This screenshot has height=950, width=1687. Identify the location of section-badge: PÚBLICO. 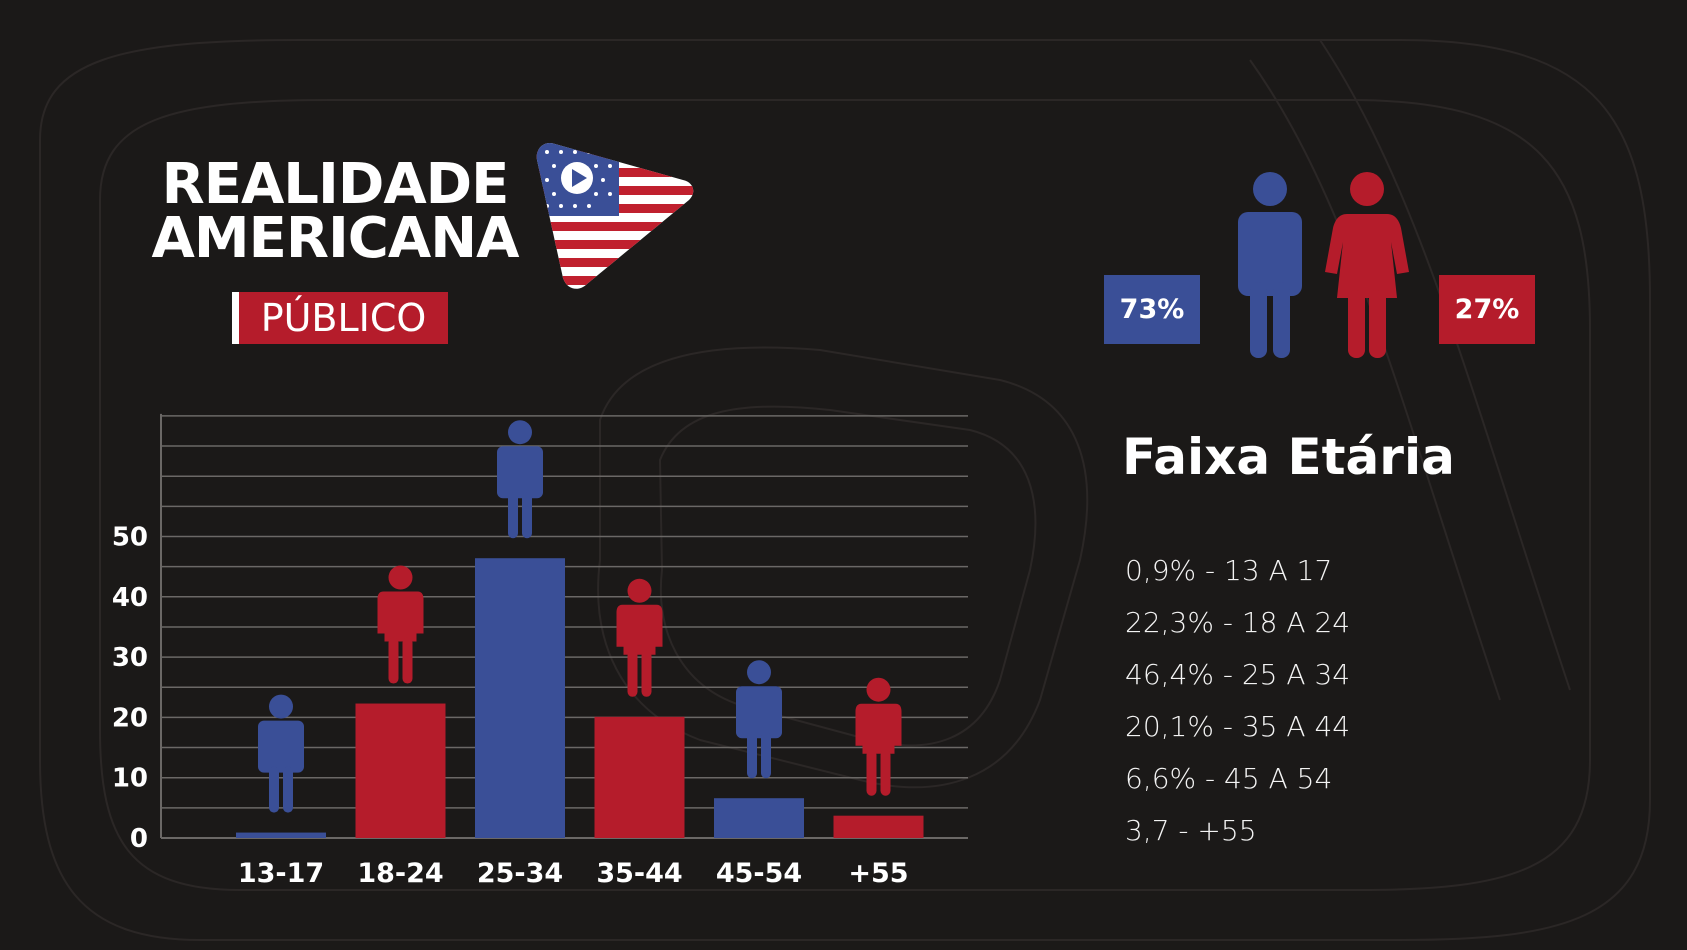
(340, 318).